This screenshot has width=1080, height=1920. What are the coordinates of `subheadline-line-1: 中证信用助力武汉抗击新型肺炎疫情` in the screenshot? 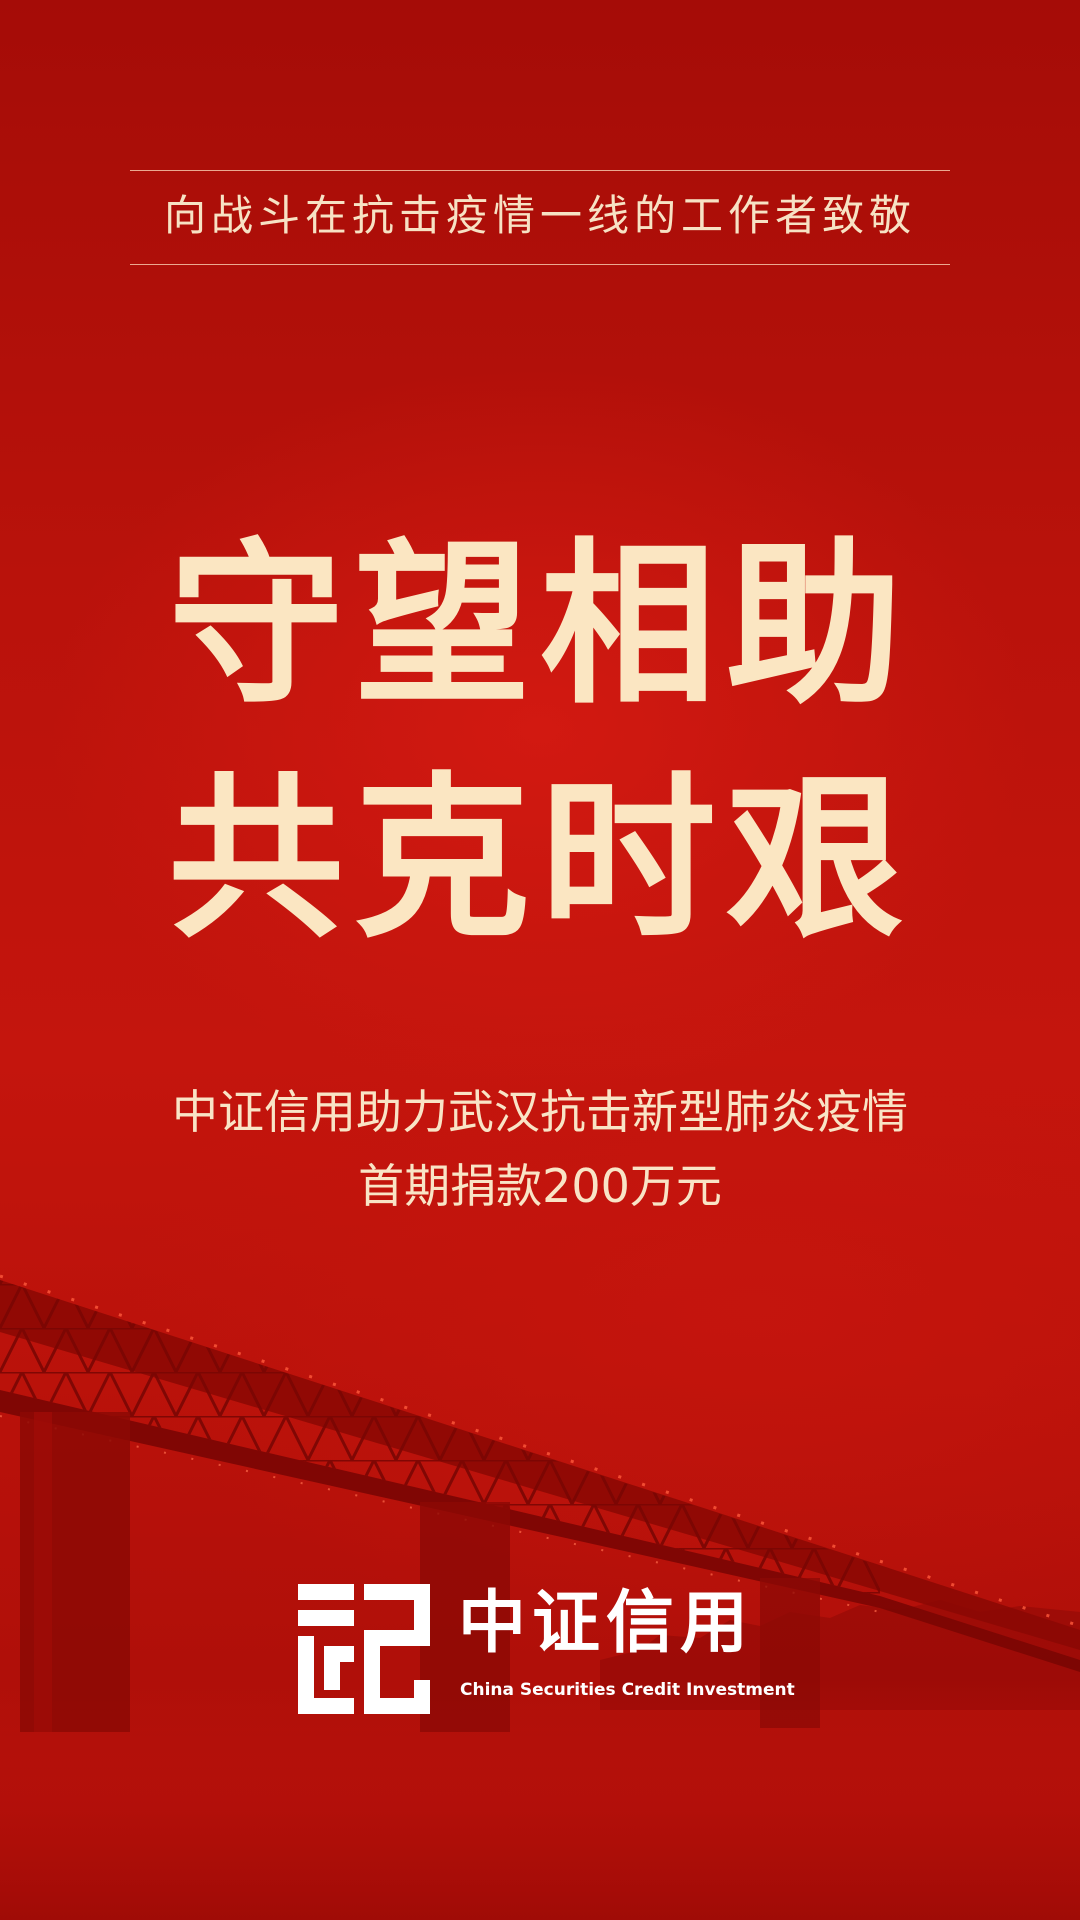 It's located at (540, 1112).